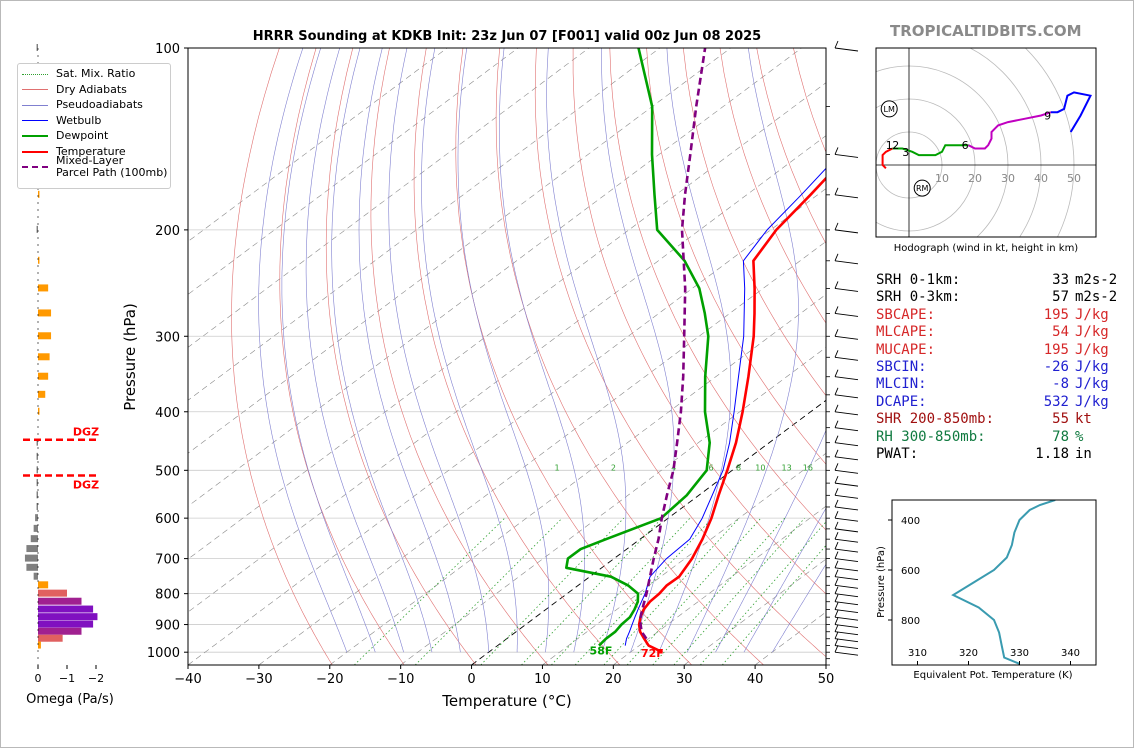  Describe the element at coordinates (70, 699) in the screenshot. I see `omega-x-label: Omega (Pa/s)` at that location.